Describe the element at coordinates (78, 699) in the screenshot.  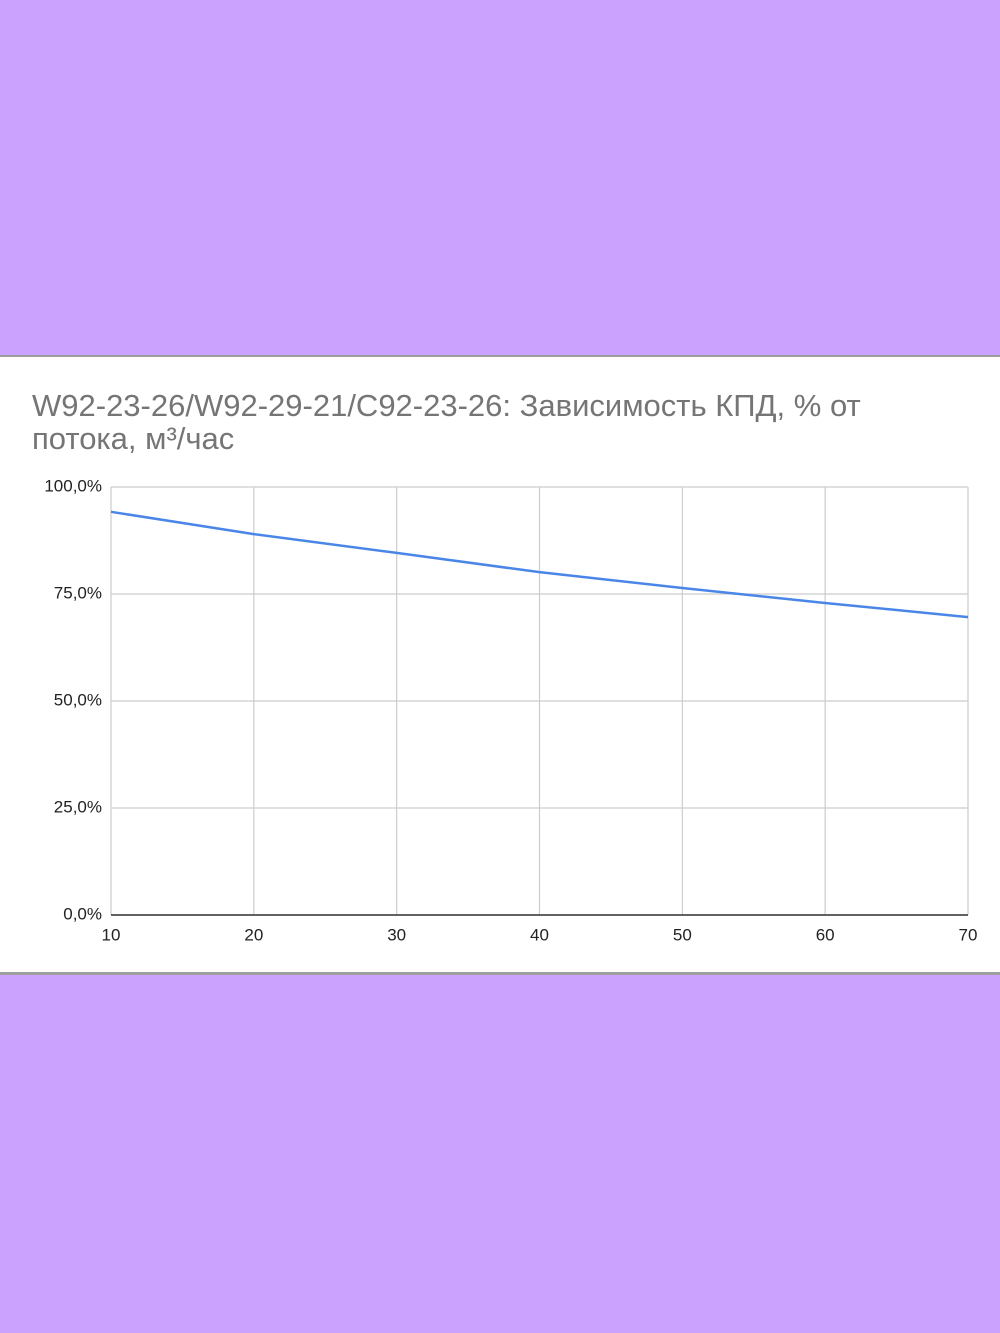
I see `y-tick-label: 50,0%` at that location.